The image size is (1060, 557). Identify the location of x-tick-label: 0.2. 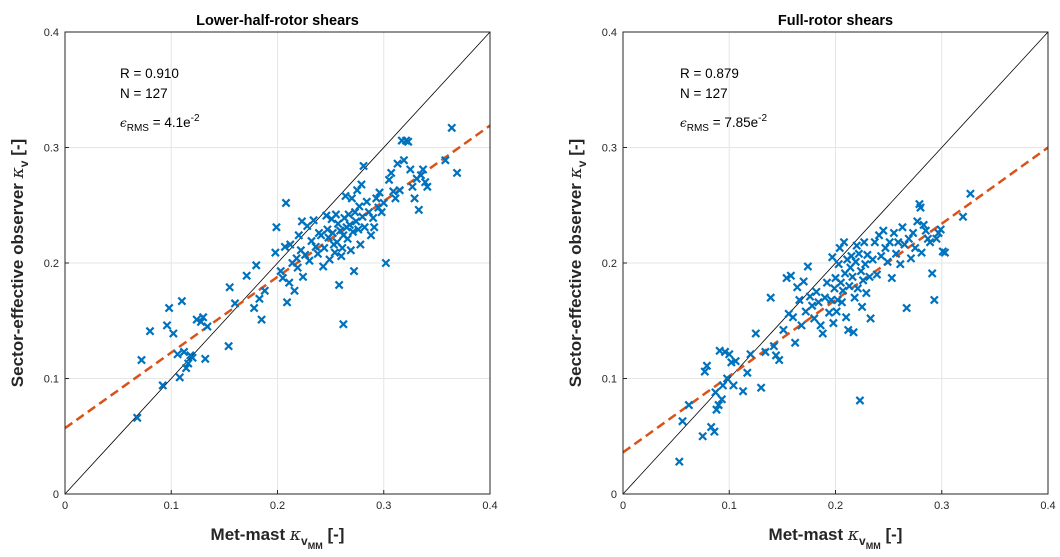
(277, 506).